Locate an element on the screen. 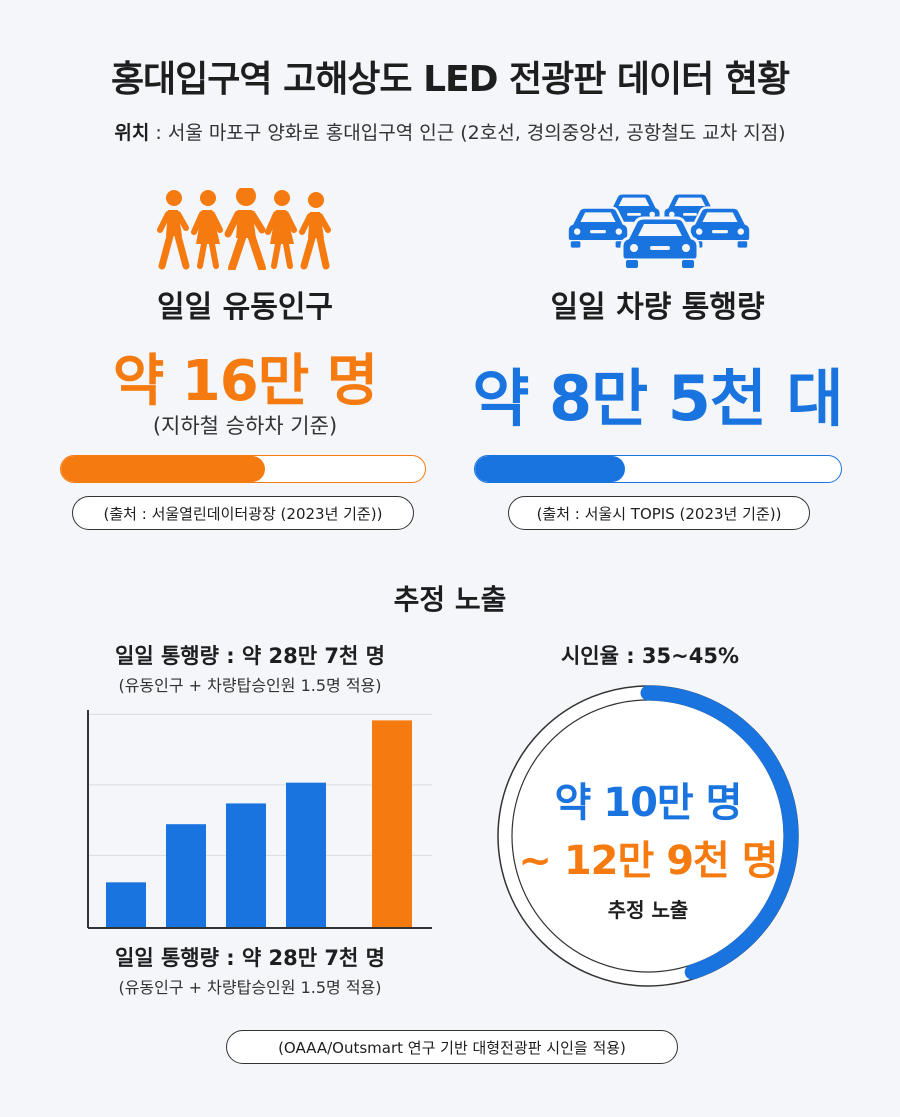 The height and width of the screenshot is (1117, 900). pedestrian-source: (출처 : 서울열린데이터광장 (2023년 기준)) is located at coordinates (243, 513).